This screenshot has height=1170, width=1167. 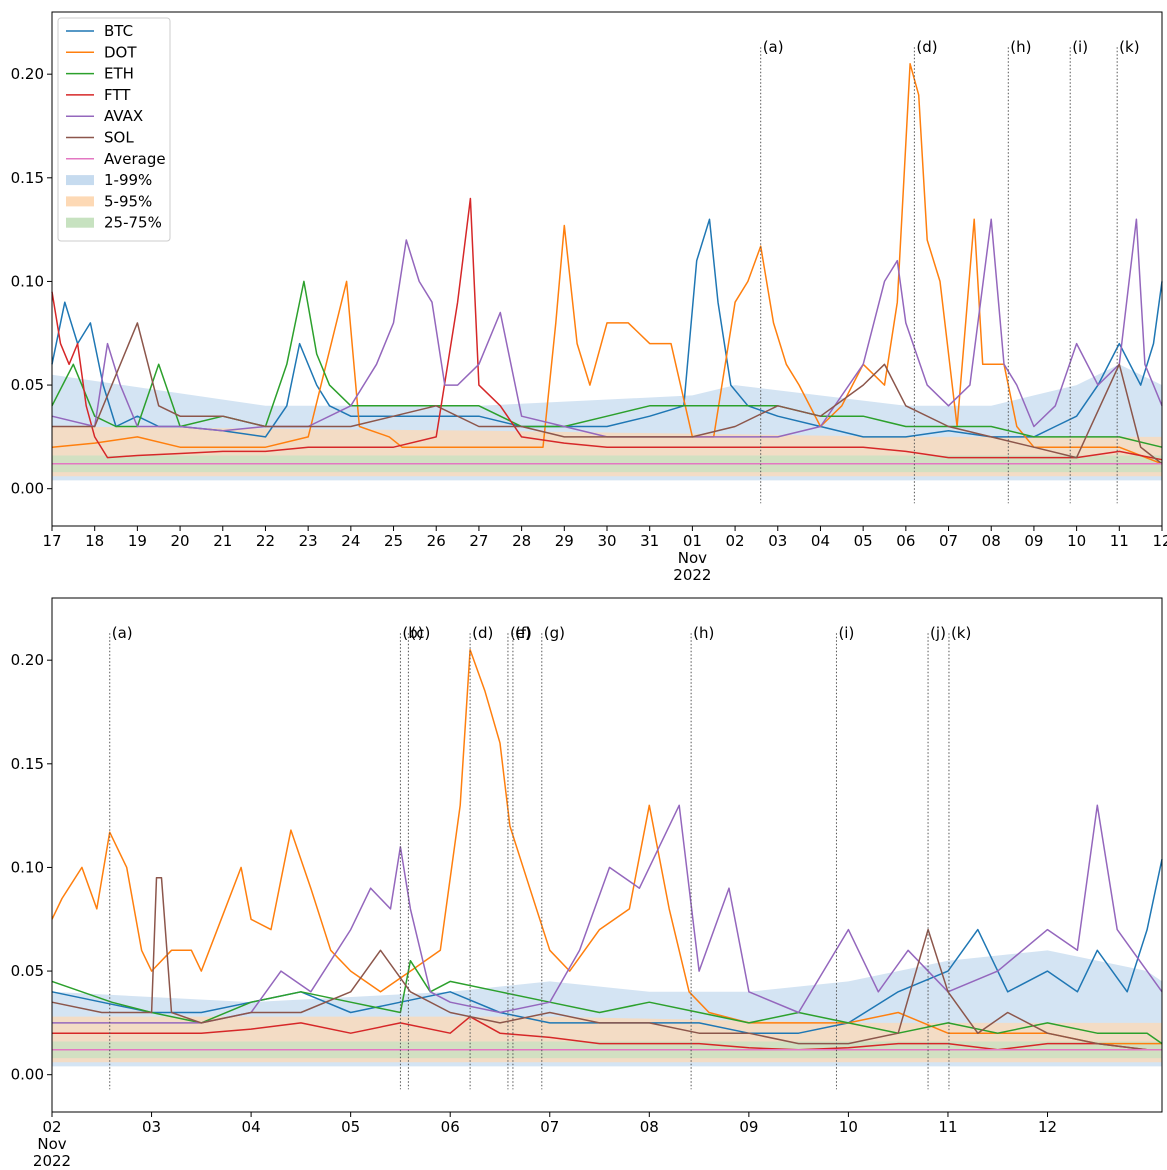 I want to click on x-tick-label: 01, so click(x=692, y=541).